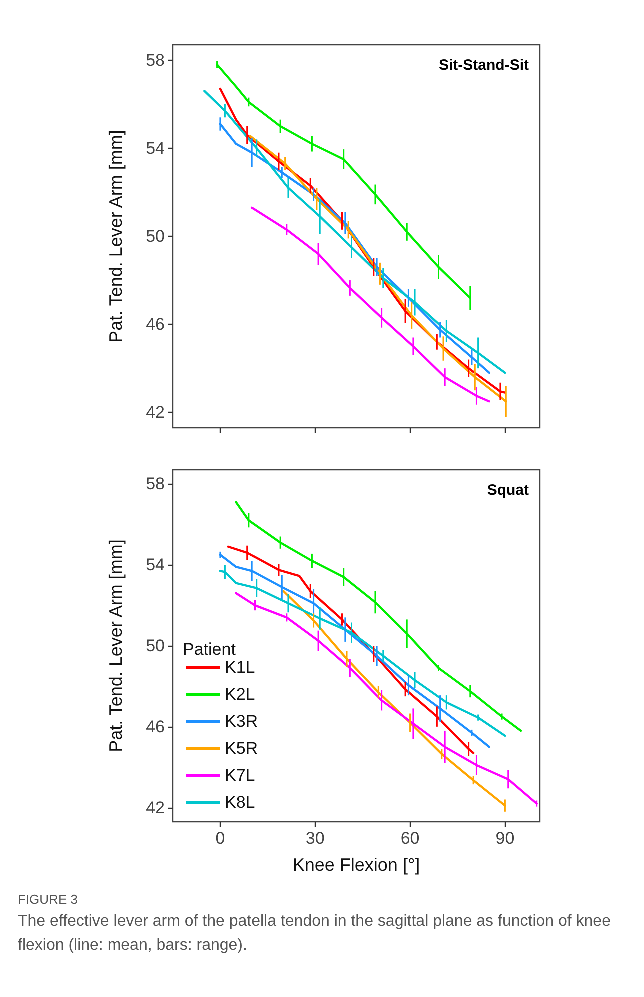 This screenshot has width=644, height=997. Describe the element at coordinates (240, 775) in the screenshot. I see `legend-label: K7L` at that location.